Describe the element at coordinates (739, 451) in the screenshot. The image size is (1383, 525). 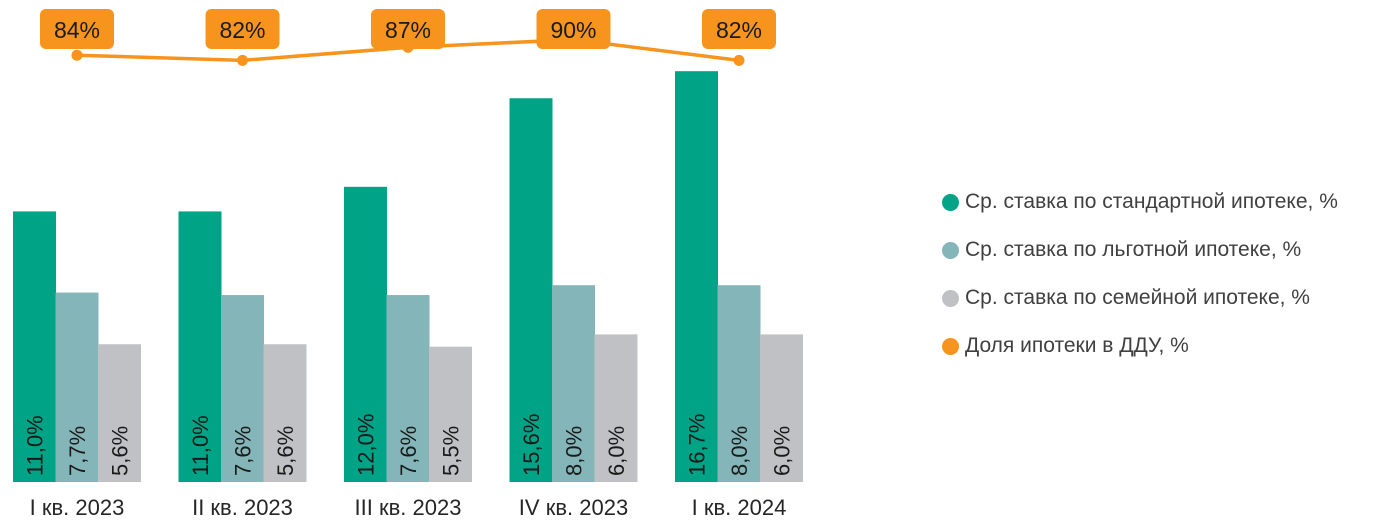
I see `bar-label-preferential-5: 8,0%` at that location.